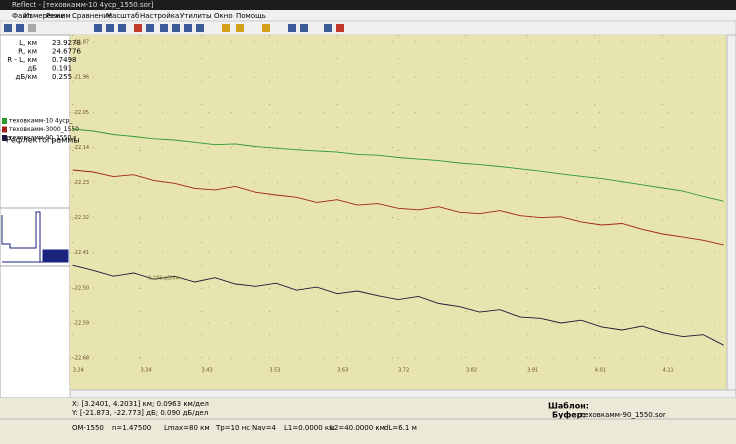 Image resolution: width=736 pixels, height=444 pixels. Describe the element at coordinates (402, 394) in the screenshot. I see `h-scrollbar` at that location.